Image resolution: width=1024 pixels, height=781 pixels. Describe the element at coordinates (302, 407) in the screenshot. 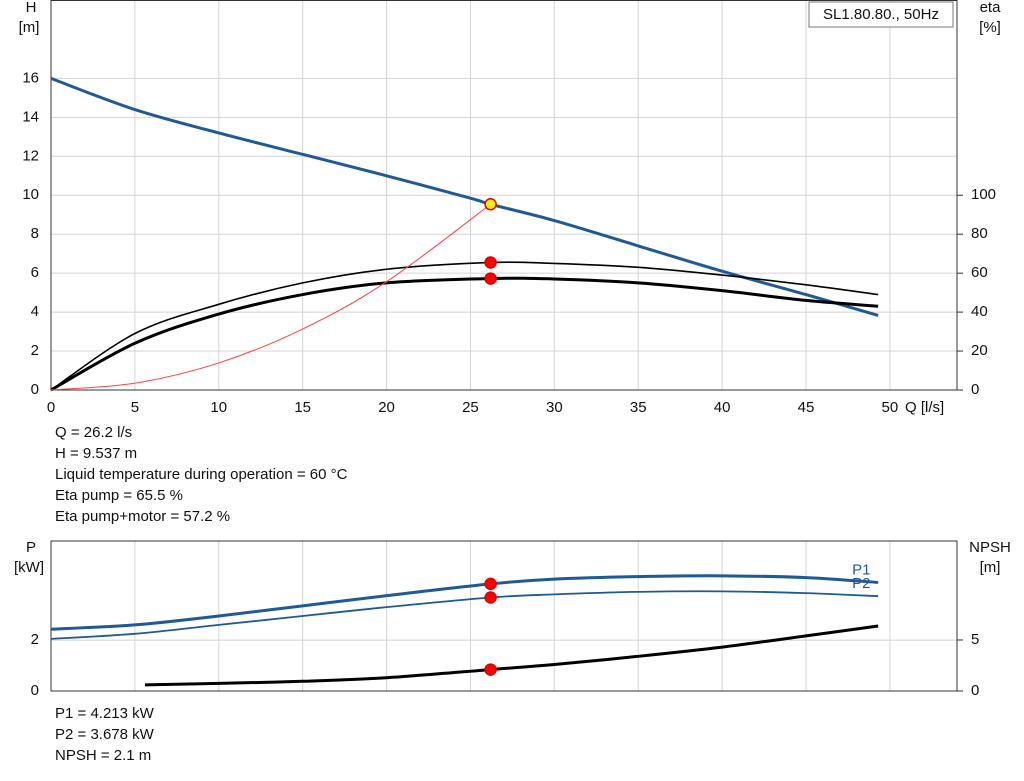

I see `x-tick-label: 15` at that location.